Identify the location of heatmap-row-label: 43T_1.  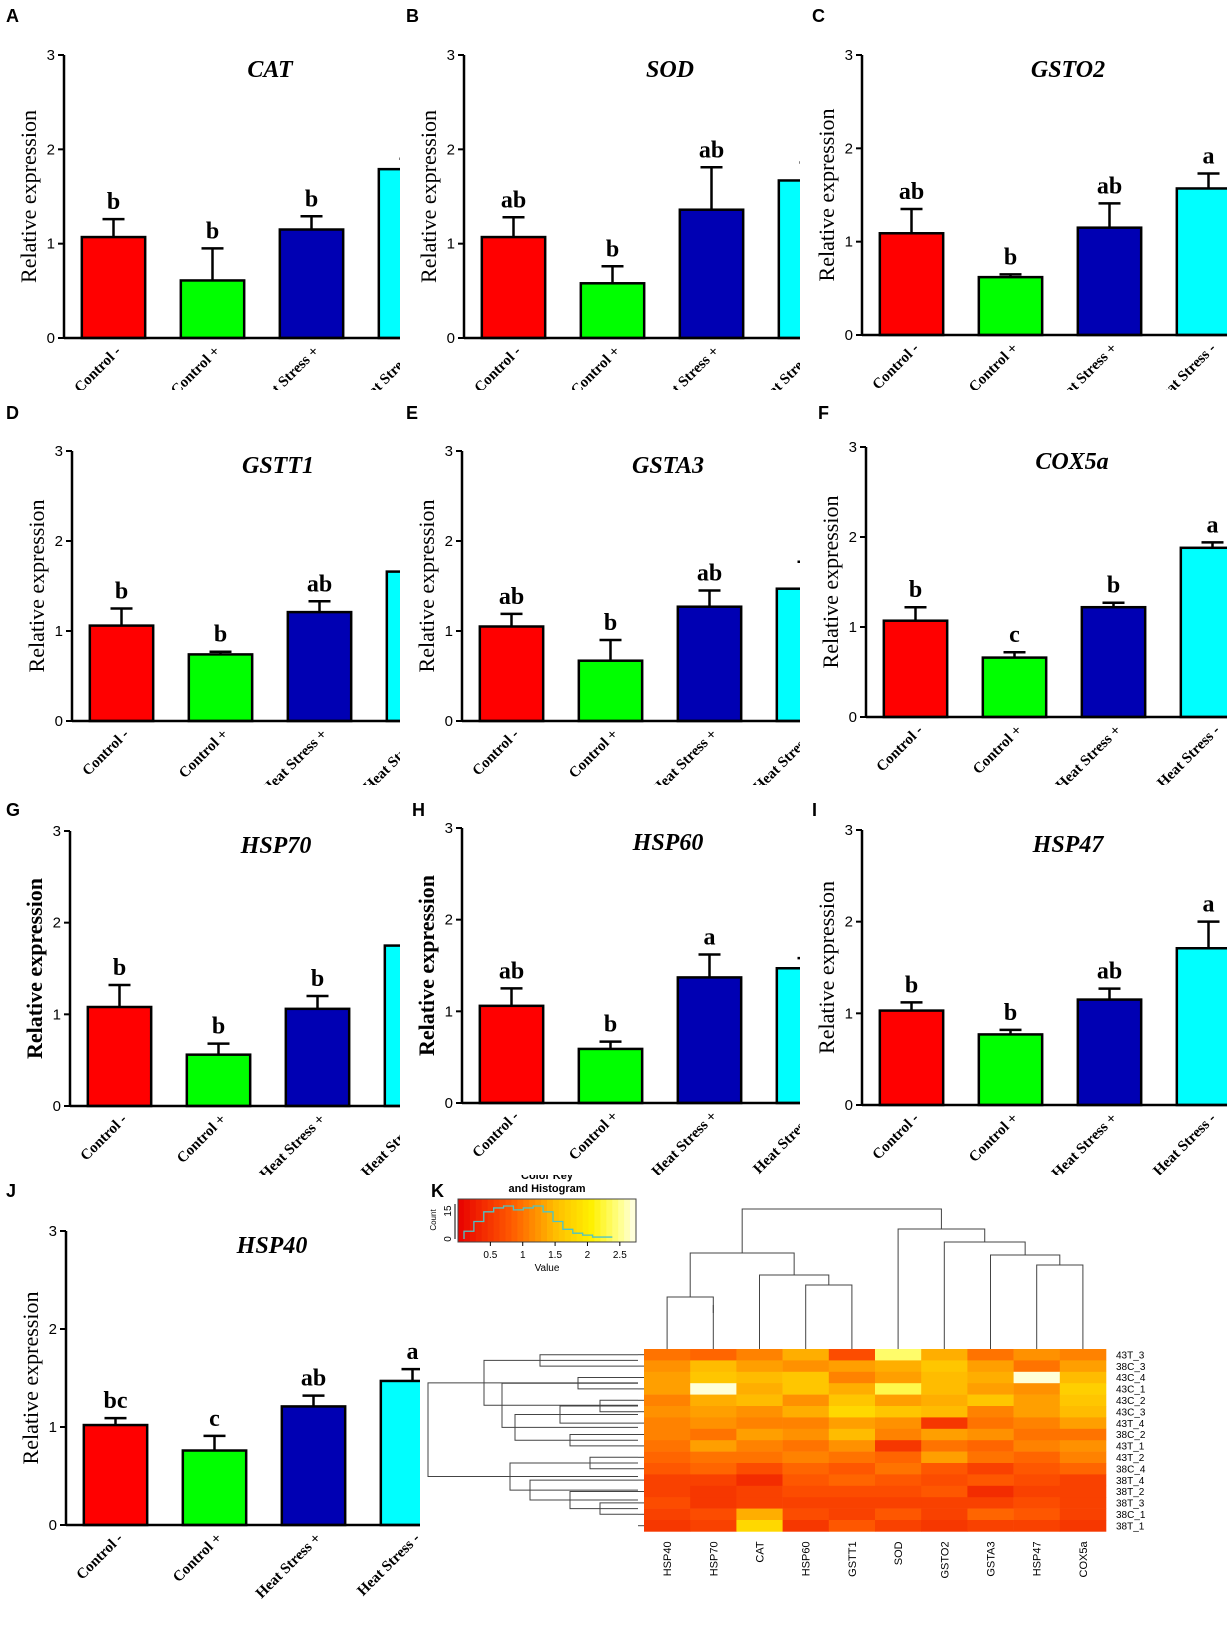
(1130, 1447).